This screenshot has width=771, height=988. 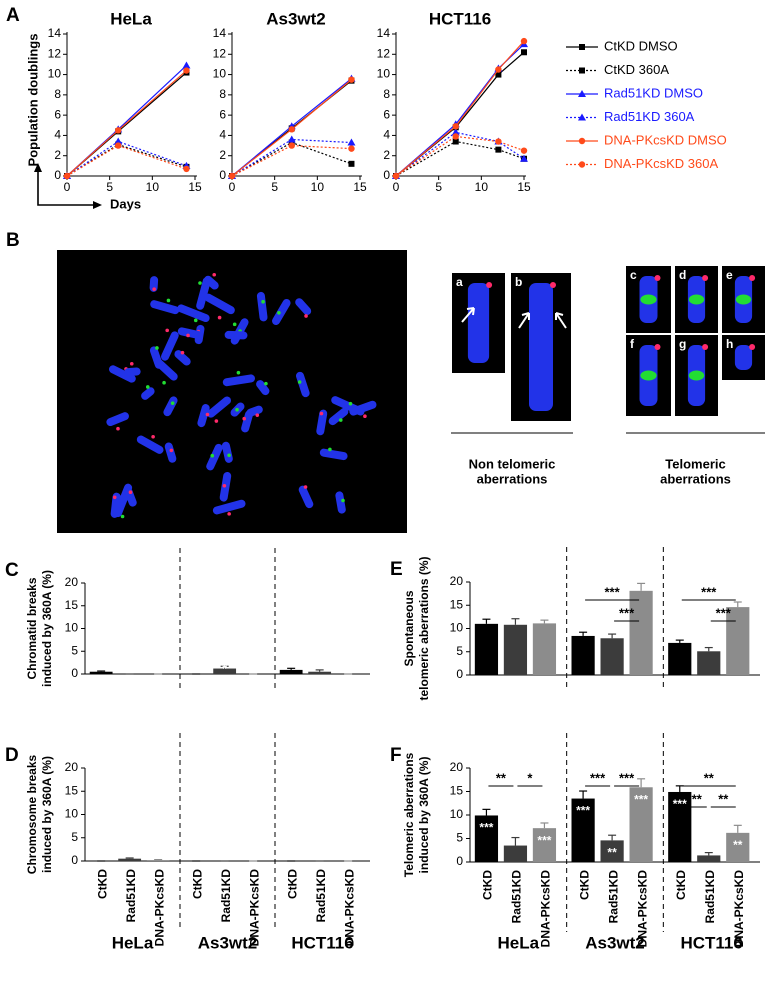 I want to click on caption: Telomeric, so click(x=695, y=463).